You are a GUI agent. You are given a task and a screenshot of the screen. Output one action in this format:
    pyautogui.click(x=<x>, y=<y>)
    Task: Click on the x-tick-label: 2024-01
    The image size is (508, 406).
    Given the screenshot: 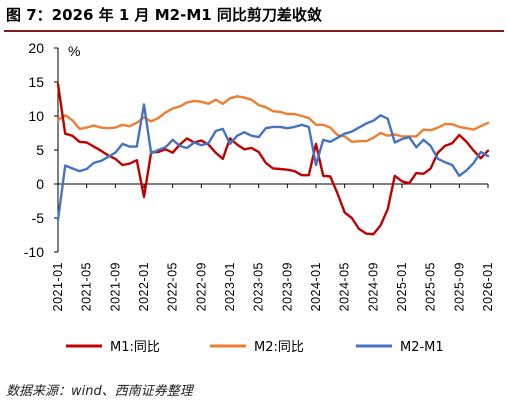 What is the action you would take?
    pyautogui.click(x=316, y=286)
    